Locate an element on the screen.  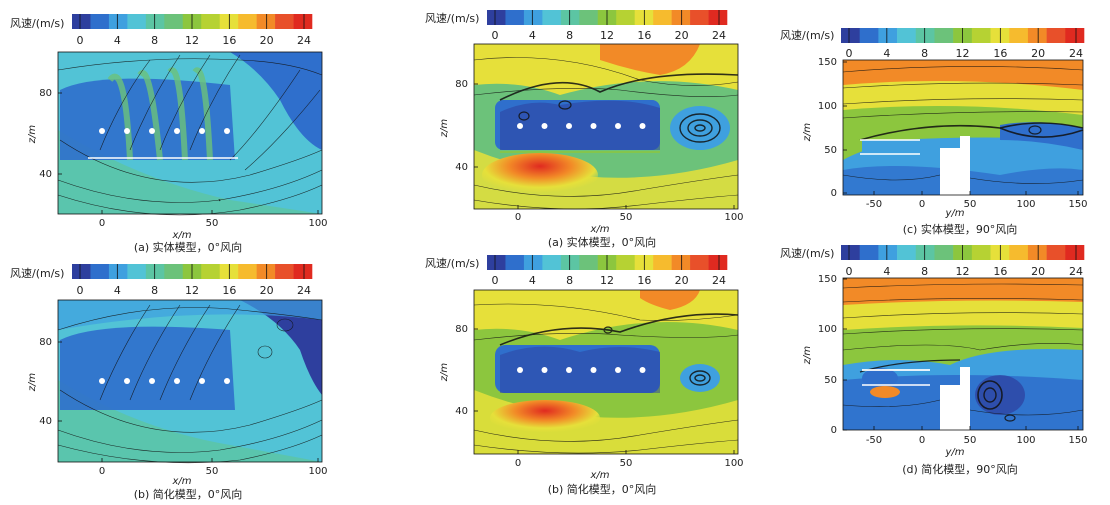
colorbar-b2: 风速/(m/s) 0 4 8 12 16 20 24 is located at coordinates (576, 271).